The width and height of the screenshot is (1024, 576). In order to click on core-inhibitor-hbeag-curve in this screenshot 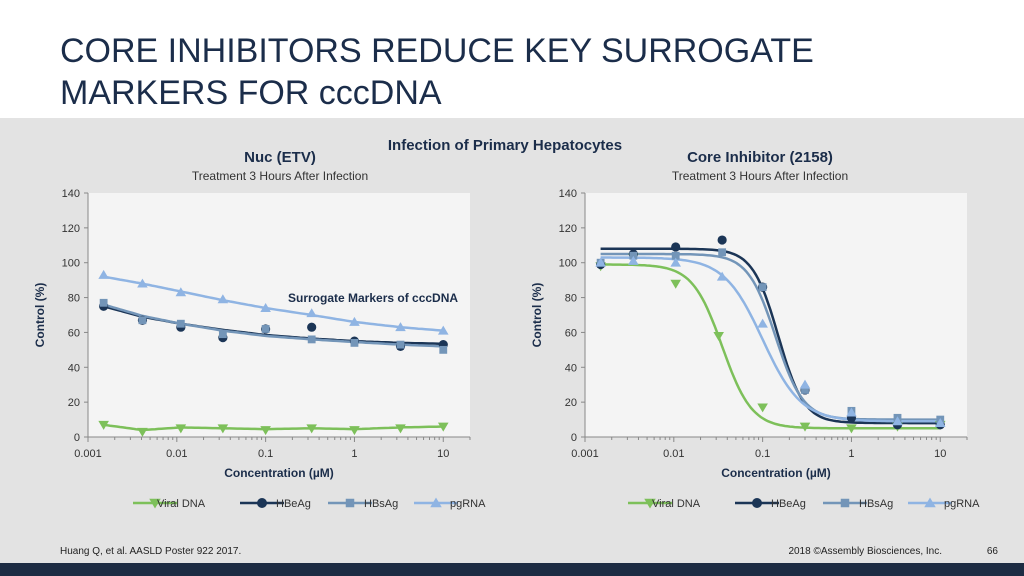, I will do `click(770, 336)`.